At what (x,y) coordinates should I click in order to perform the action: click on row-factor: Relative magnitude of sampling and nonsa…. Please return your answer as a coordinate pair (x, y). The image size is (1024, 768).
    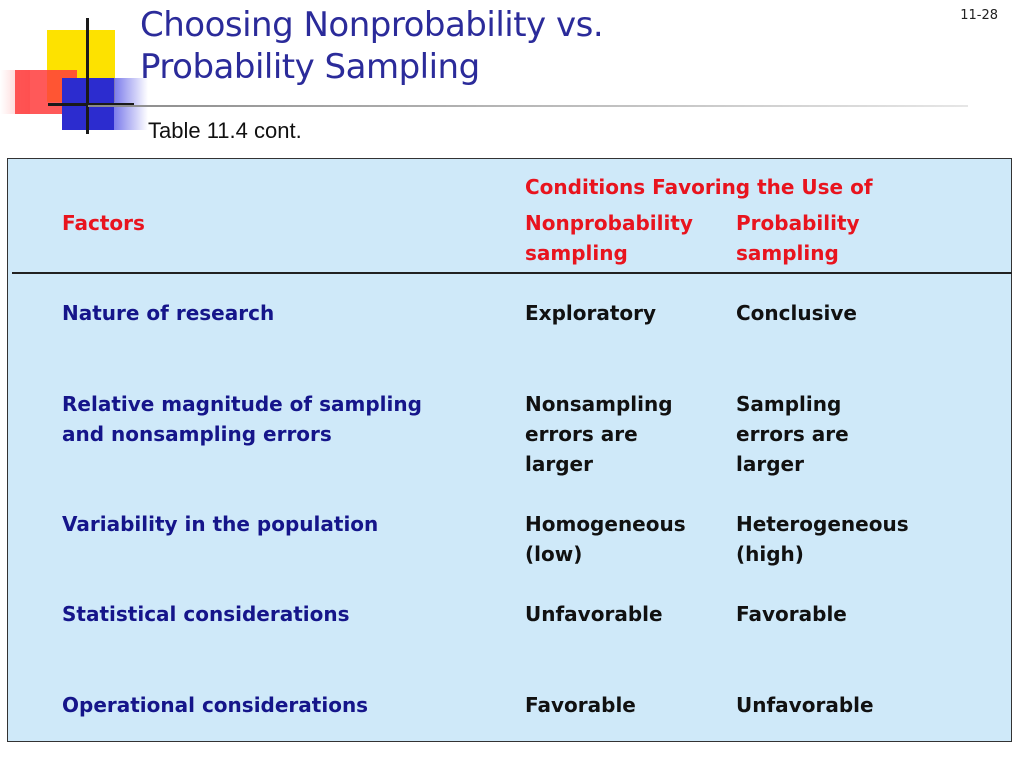
    Looking at the image, I should click on (242, 419).